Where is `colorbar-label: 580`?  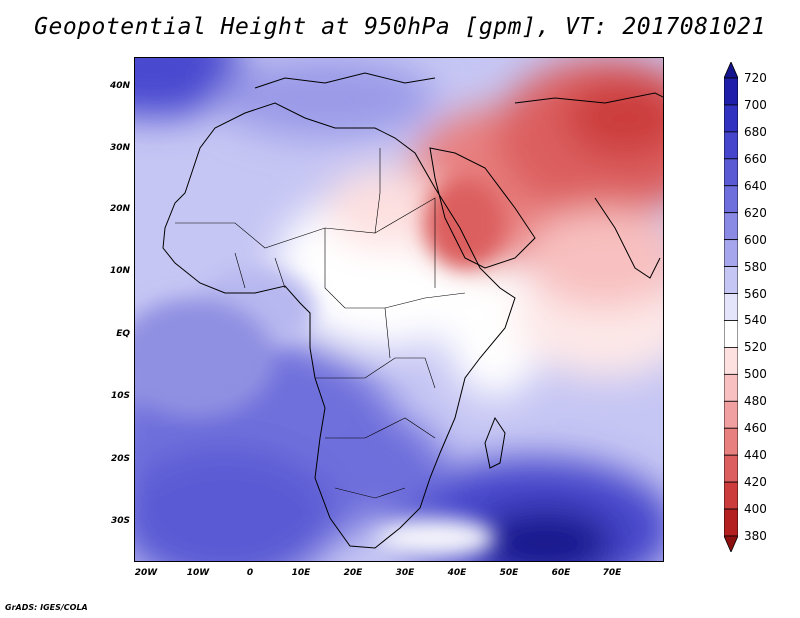 colorbar-label: 580 is located at coordinates (755, 266).